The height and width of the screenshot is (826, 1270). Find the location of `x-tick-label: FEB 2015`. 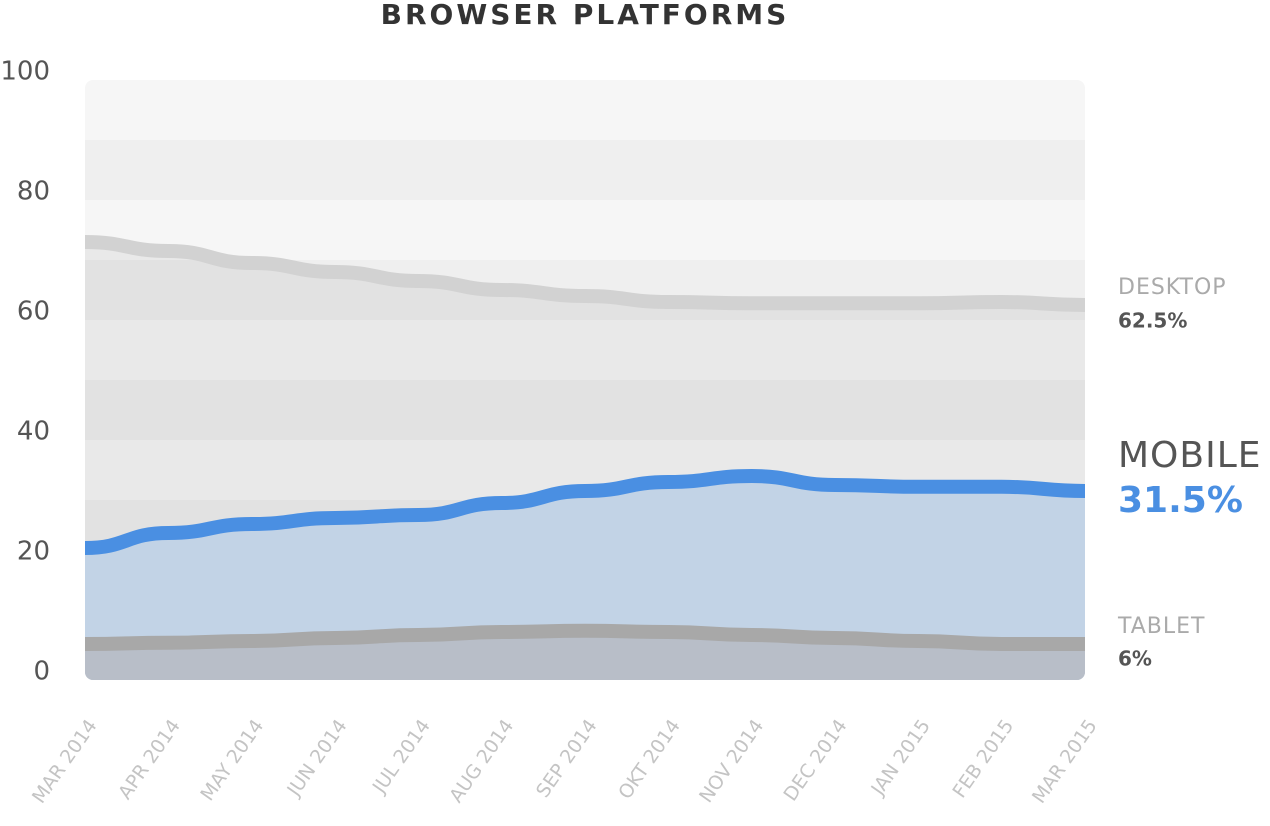

x-tick-label: FEB 2015 is located at coordinates (983, 758).